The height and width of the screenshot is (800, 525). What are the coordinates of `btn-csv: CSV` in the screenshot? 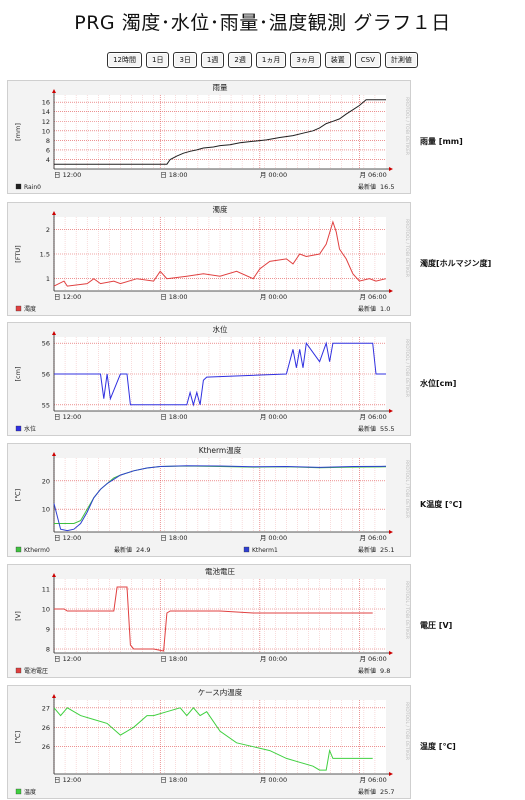 It's located at (367, 60).